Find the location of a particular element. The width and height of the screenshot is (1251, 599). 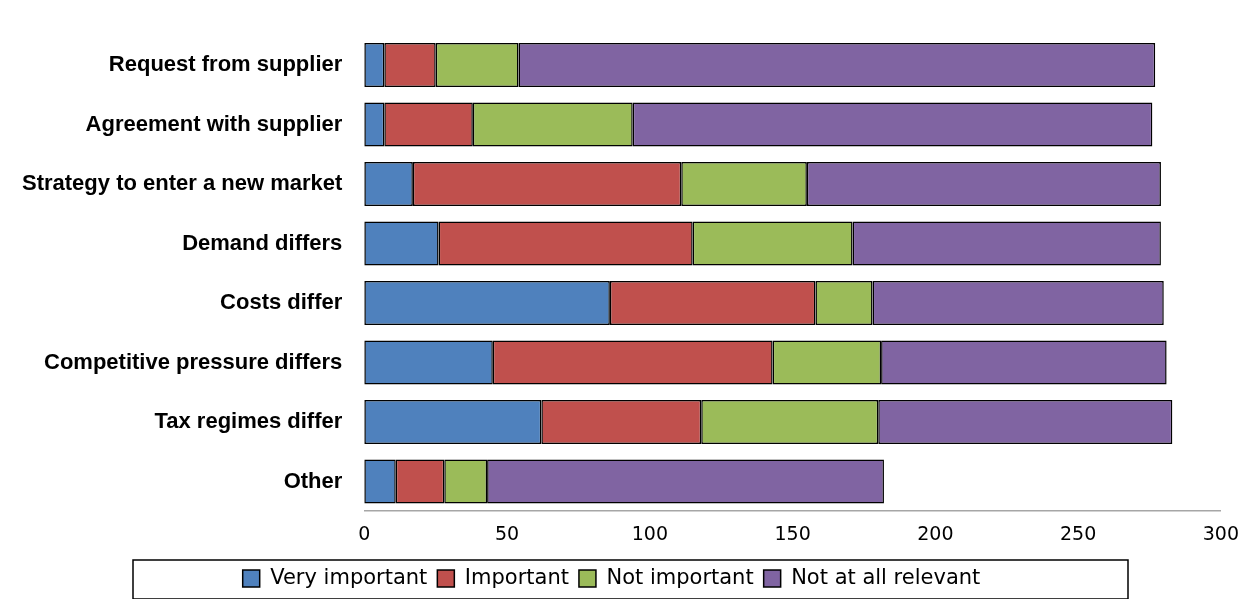

x-tick-label: 200 is located at coordinates (935, 532).